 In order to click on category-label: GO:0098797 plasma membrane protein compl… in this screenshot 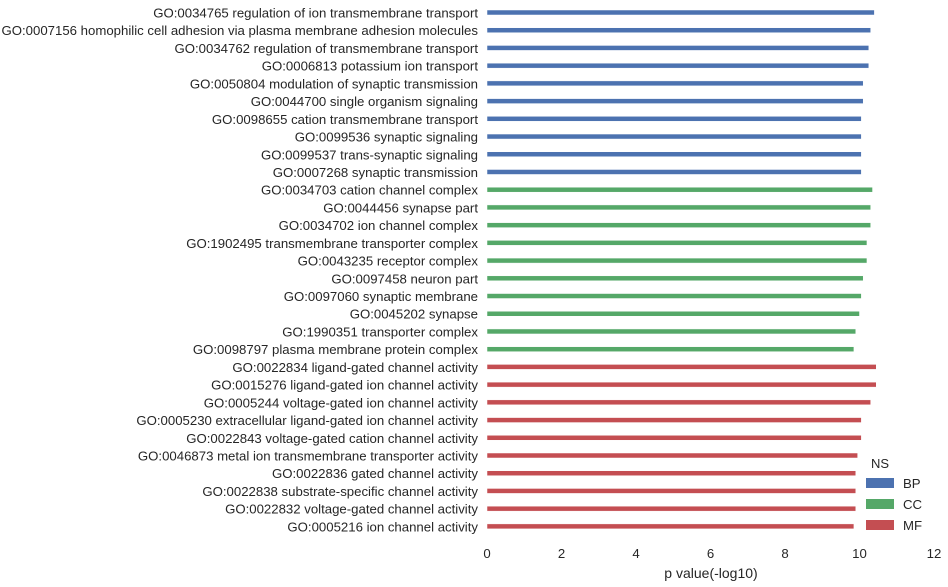, I will do `click(336, 349)`.